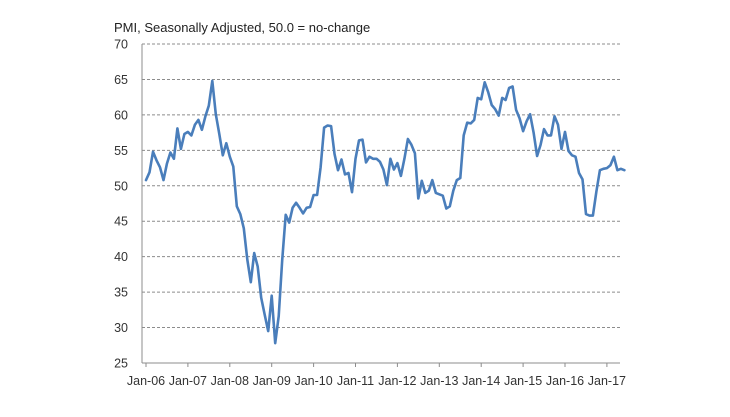 This screenshot has height=417, width=730. What do you see at coordinates (481, 381) in the screenshot?
I see `x-tick-label: Jan-14` at bounding box center [481, 381].